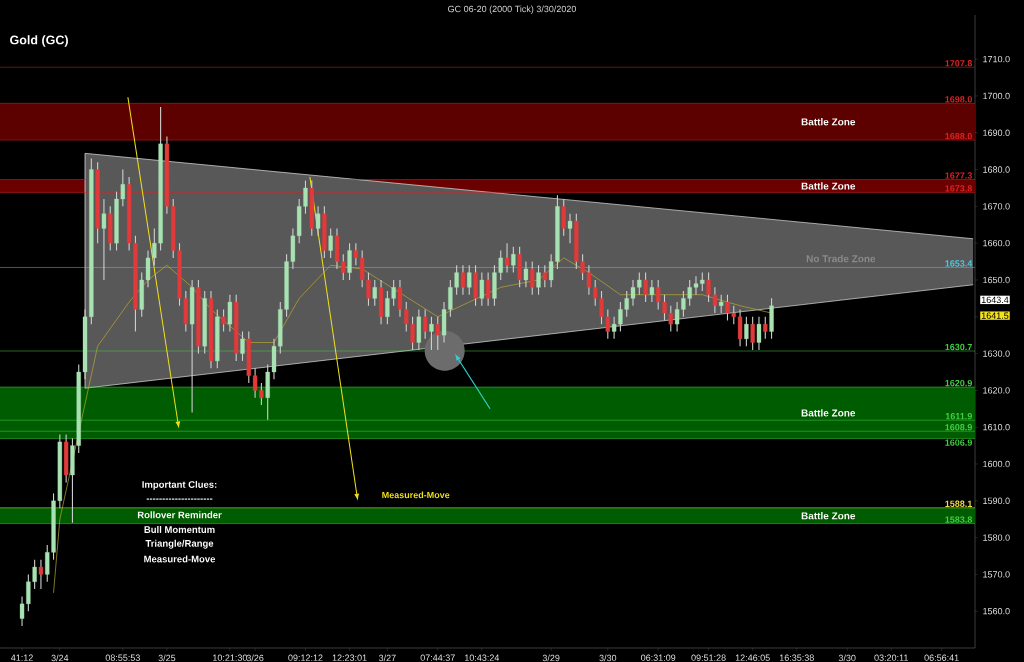  I want to click on annotation: Triangle/Range, so click(179, 544).